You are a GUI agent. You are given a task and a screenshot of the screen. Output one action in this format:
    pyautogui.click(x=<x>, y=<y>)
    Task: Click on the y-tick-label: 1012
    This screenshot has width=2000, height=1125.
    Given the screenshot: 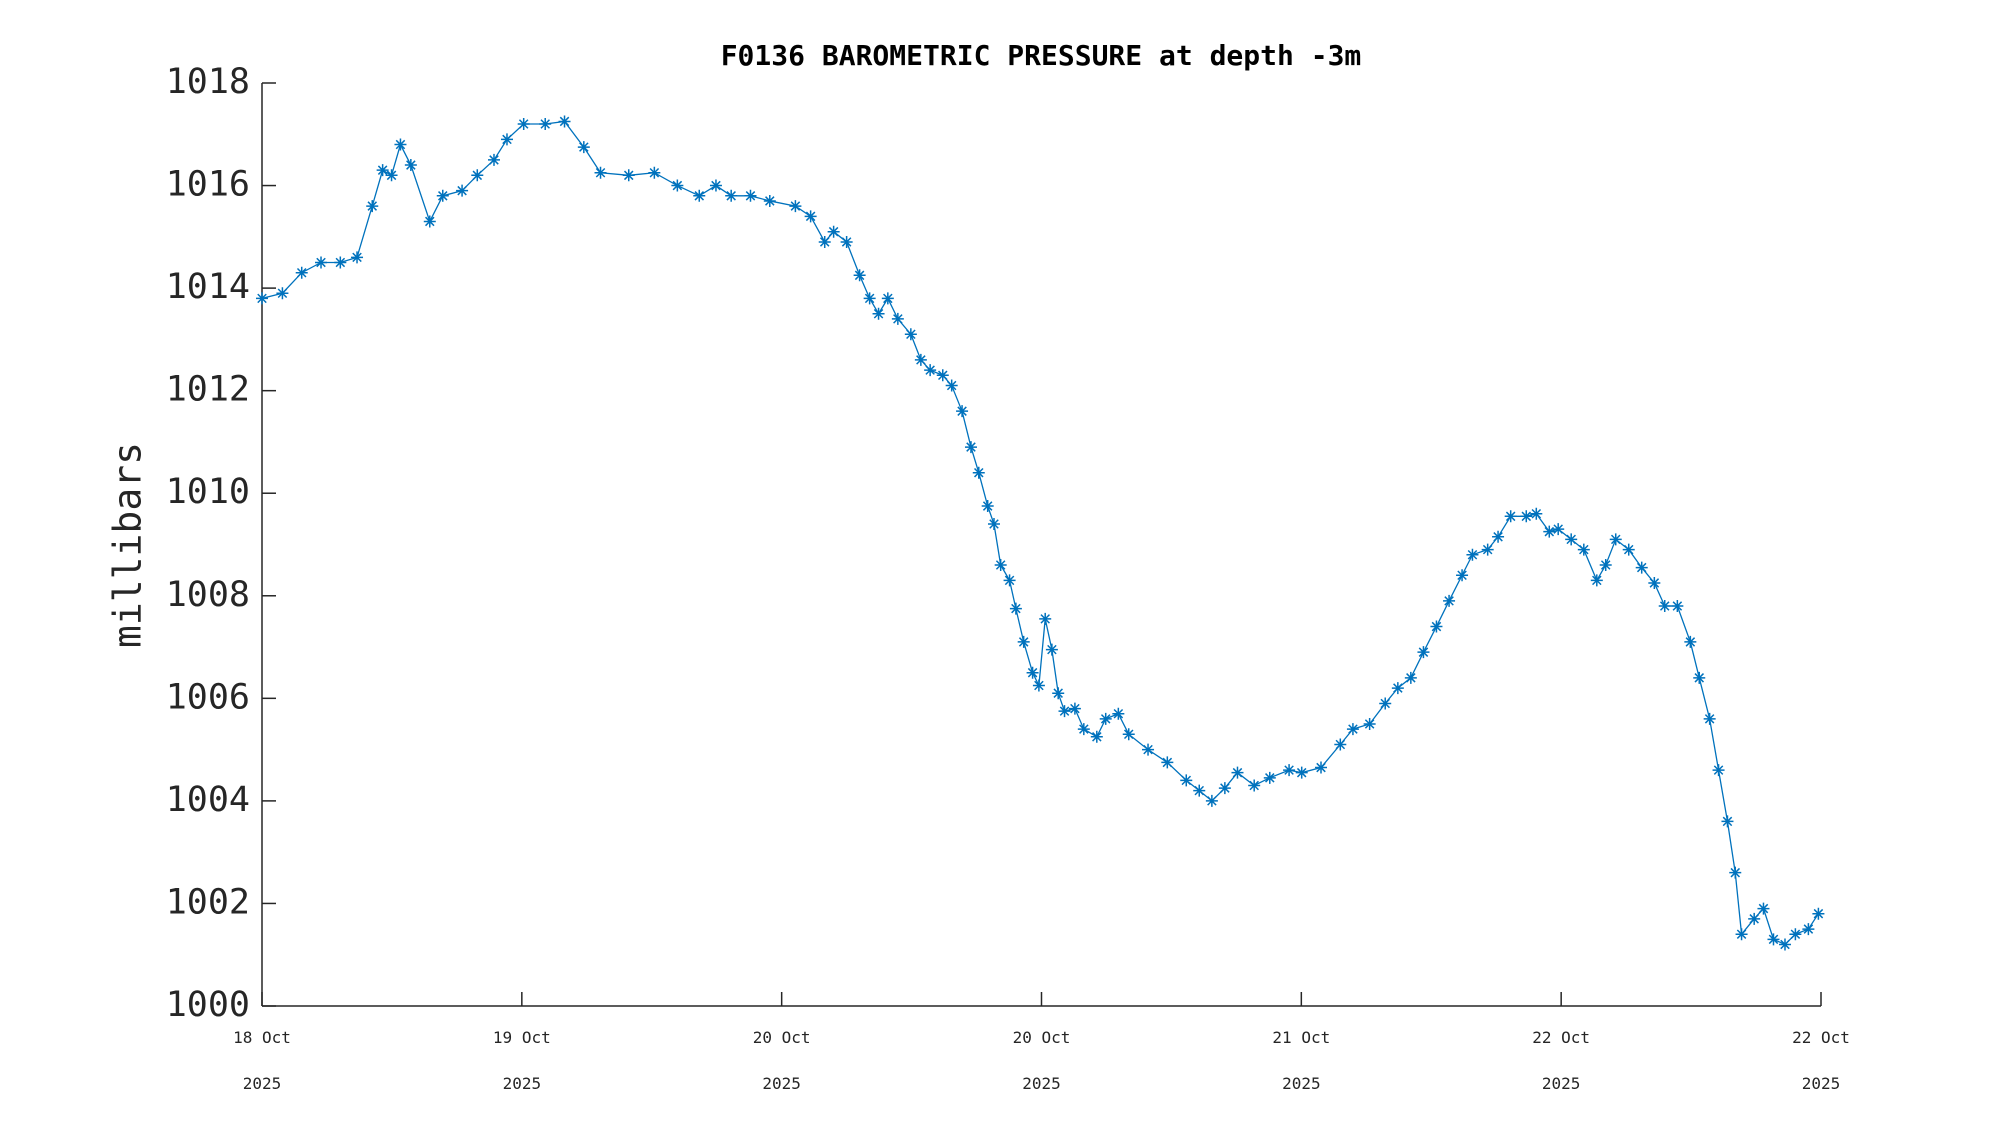 What is the action you would take?
    pyautogui.click(x=208, y=390)
    